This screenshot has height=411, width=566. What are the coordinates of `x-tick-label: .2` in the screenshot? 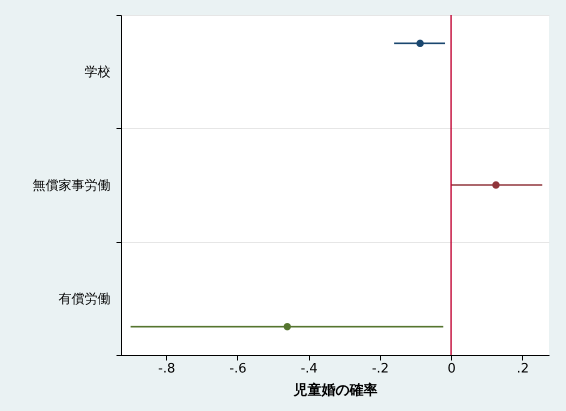 It's located at (522, 369).